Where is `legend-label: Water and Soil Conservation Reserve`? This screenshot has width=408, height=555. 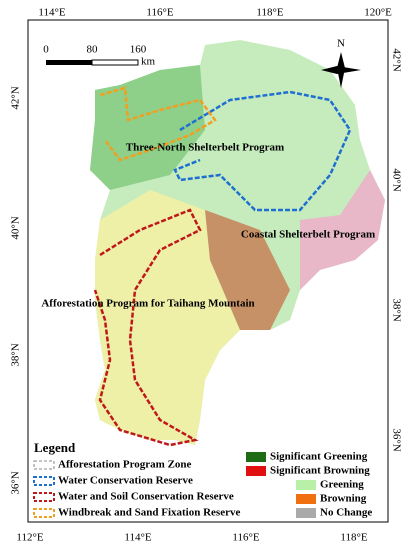
legend-label: Water and Soil Conservation Reserve is located at coordinates (146, 497).